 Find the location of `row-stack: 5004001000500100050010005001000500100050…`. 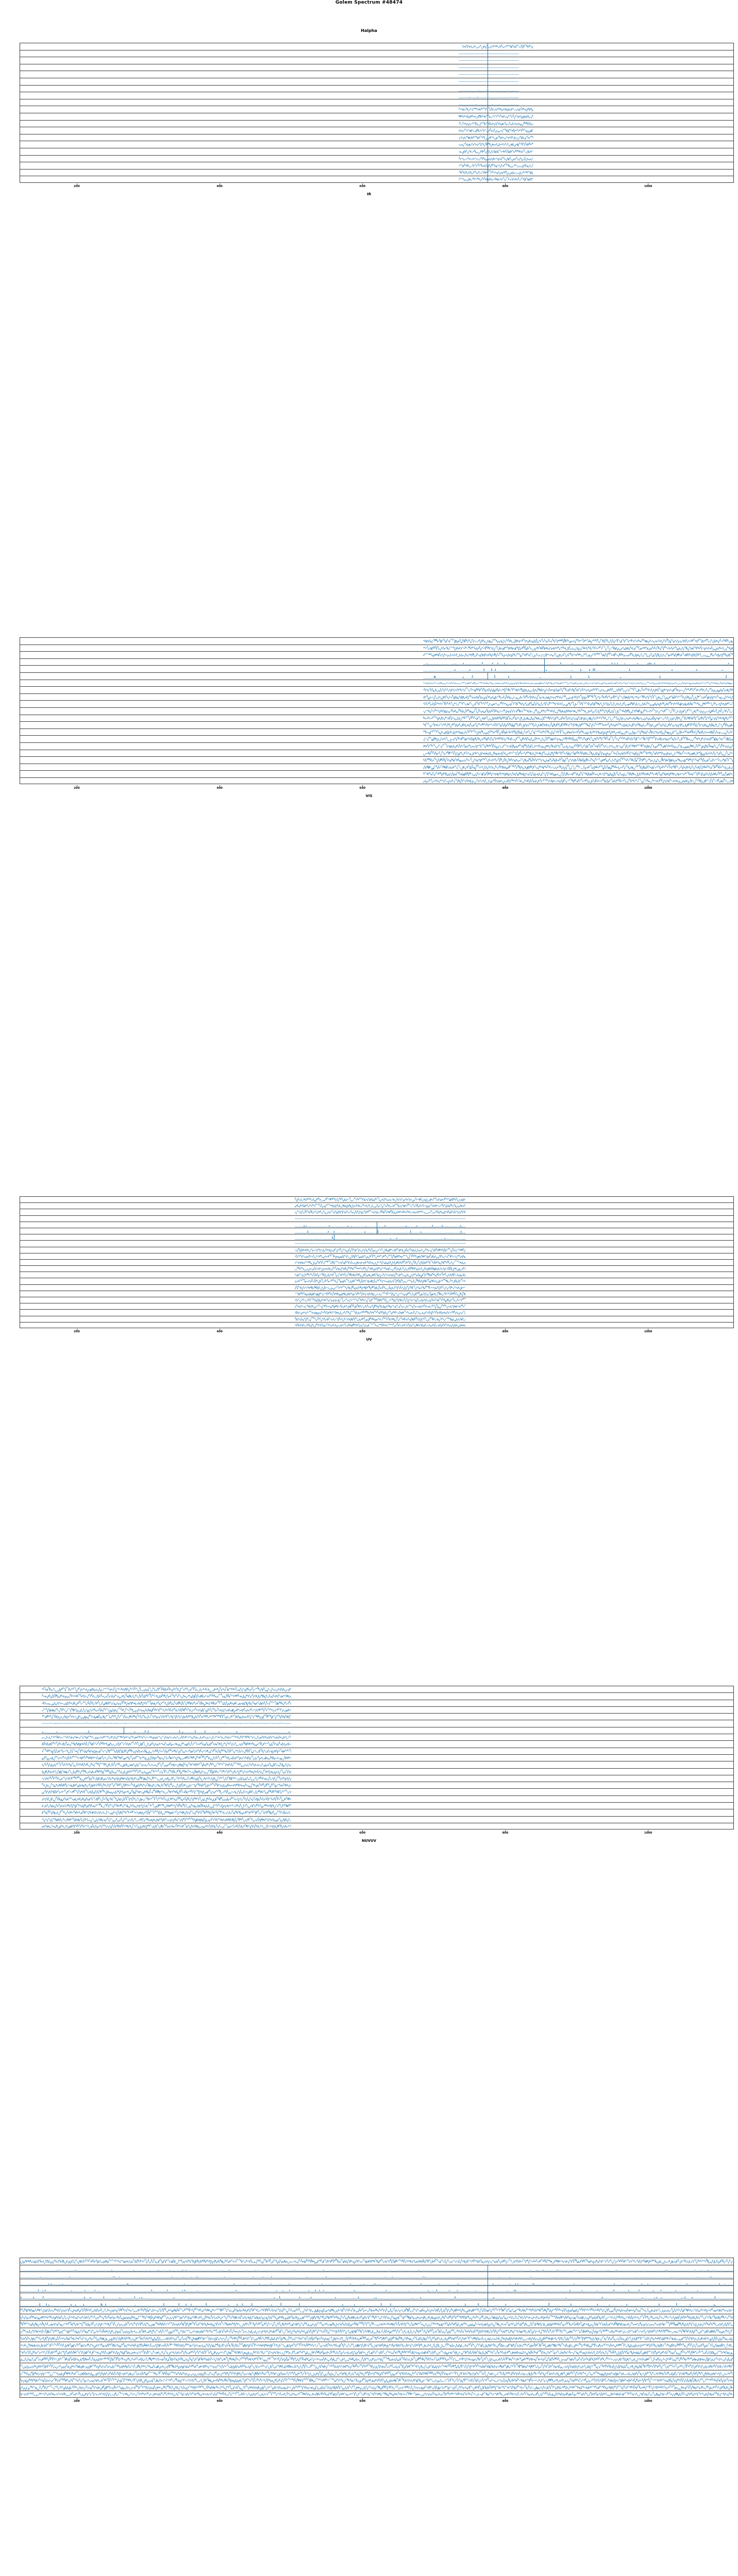

row-stack: 5004001000500100050010005001000500100050… is located at coordinates (377, 2328).